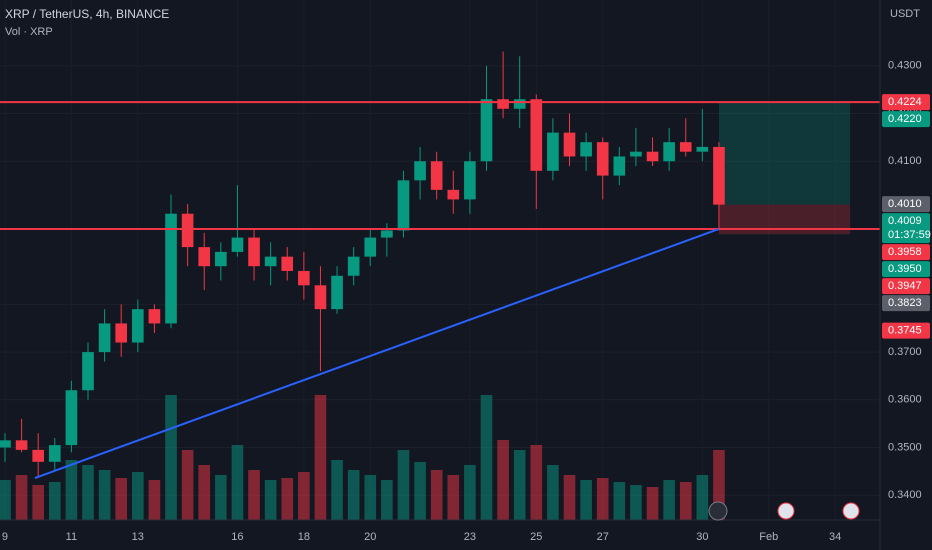  I want to click on price-label: 0.3958, so click(905, 252).